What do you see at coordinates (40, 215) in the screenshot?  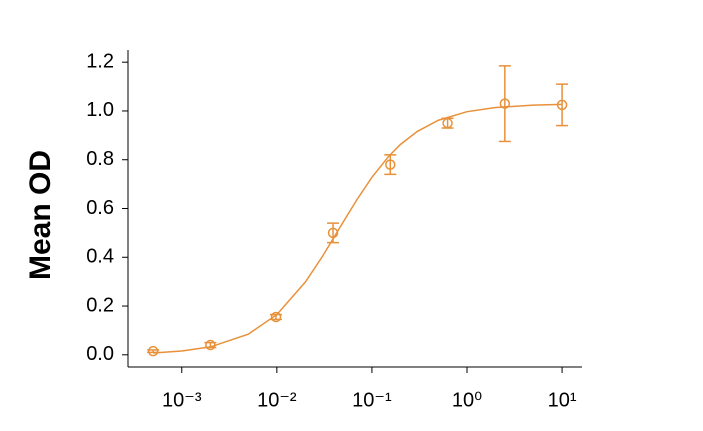 I see `y-axis-label: Mean OD` at bounding box center [40, 215].